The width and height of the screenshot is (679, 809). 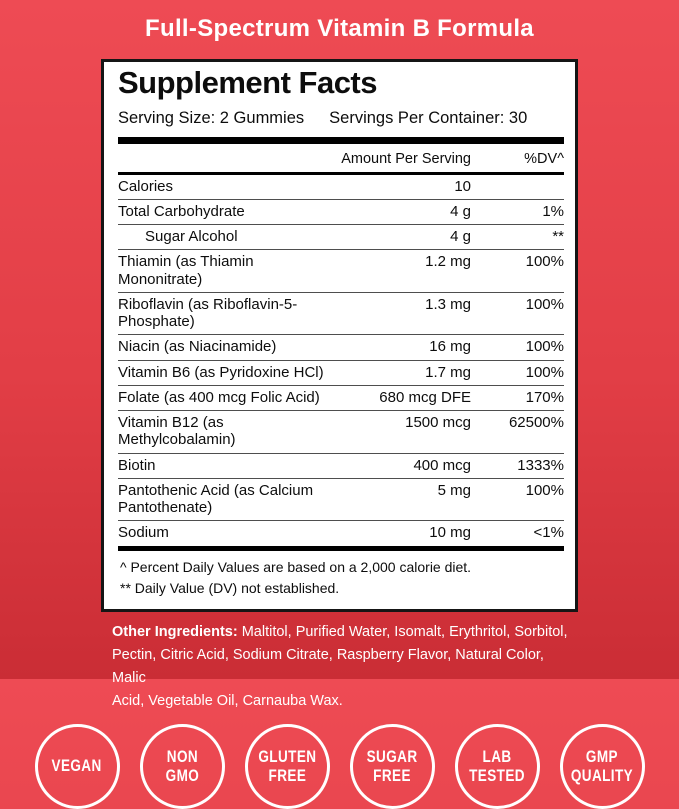 What do you see at coordinates (181, 211) in the screenshot?
I see `nutrient-name: Total Carbohydrate` at bounding box center [181, 211].